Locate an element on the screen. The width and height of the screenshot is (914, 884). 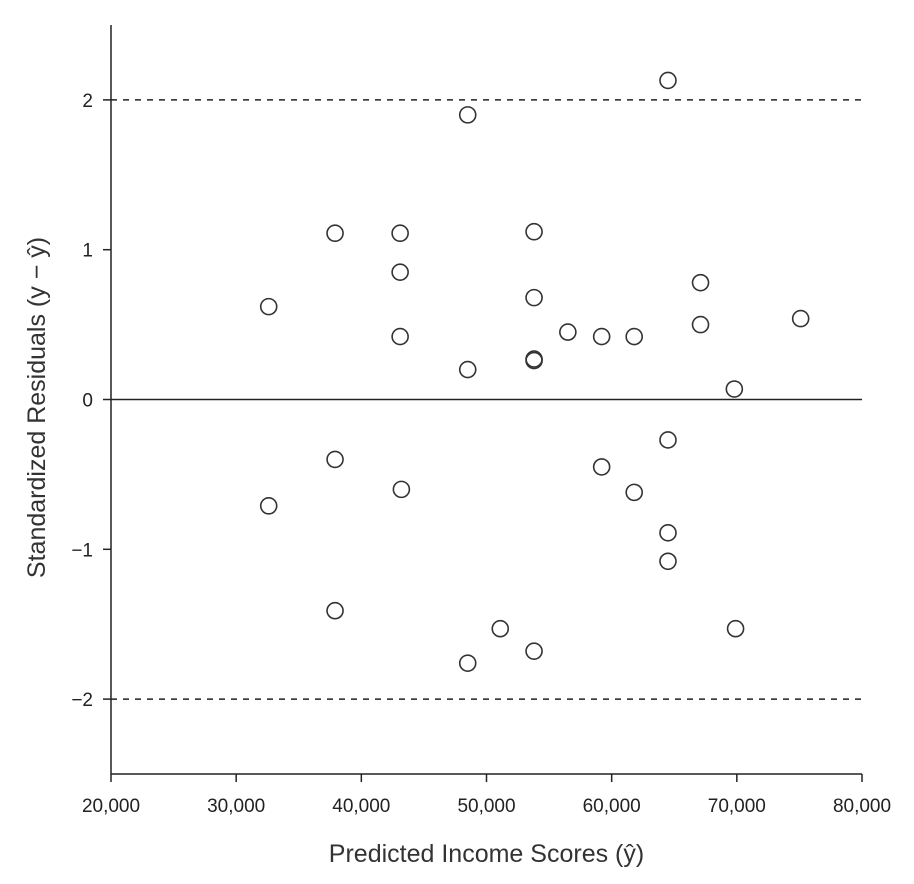
x-tick-label: 50,000 is located at coordinates (486, 806).